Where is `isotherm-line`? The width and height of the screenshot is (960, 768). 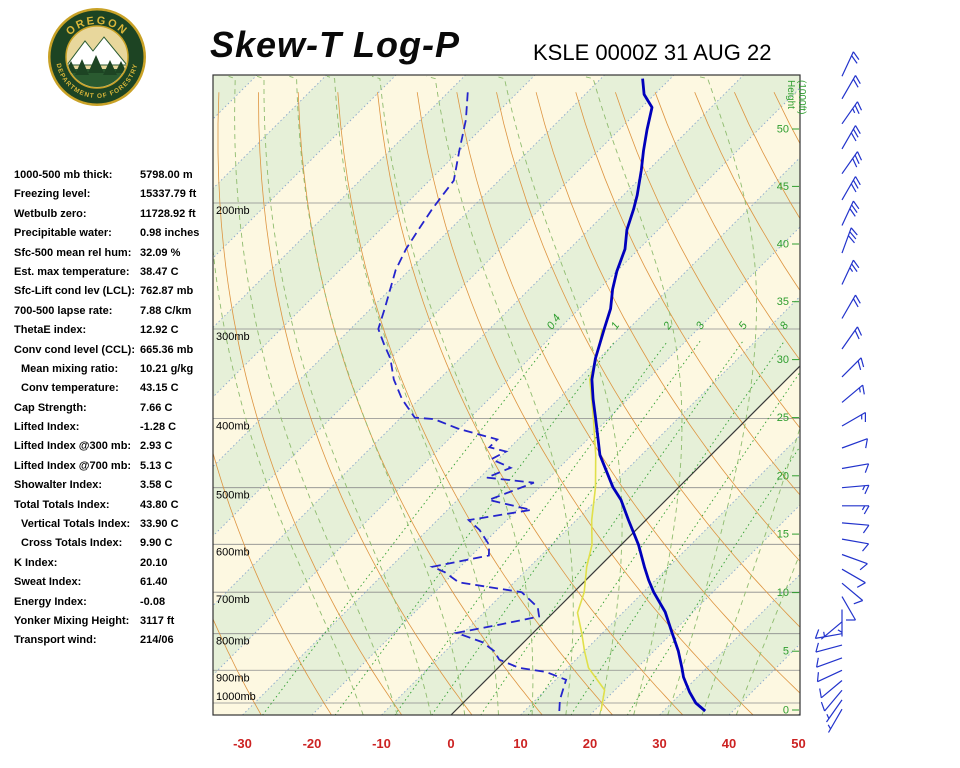
isotherm-line is located at coordinates (799, 713).